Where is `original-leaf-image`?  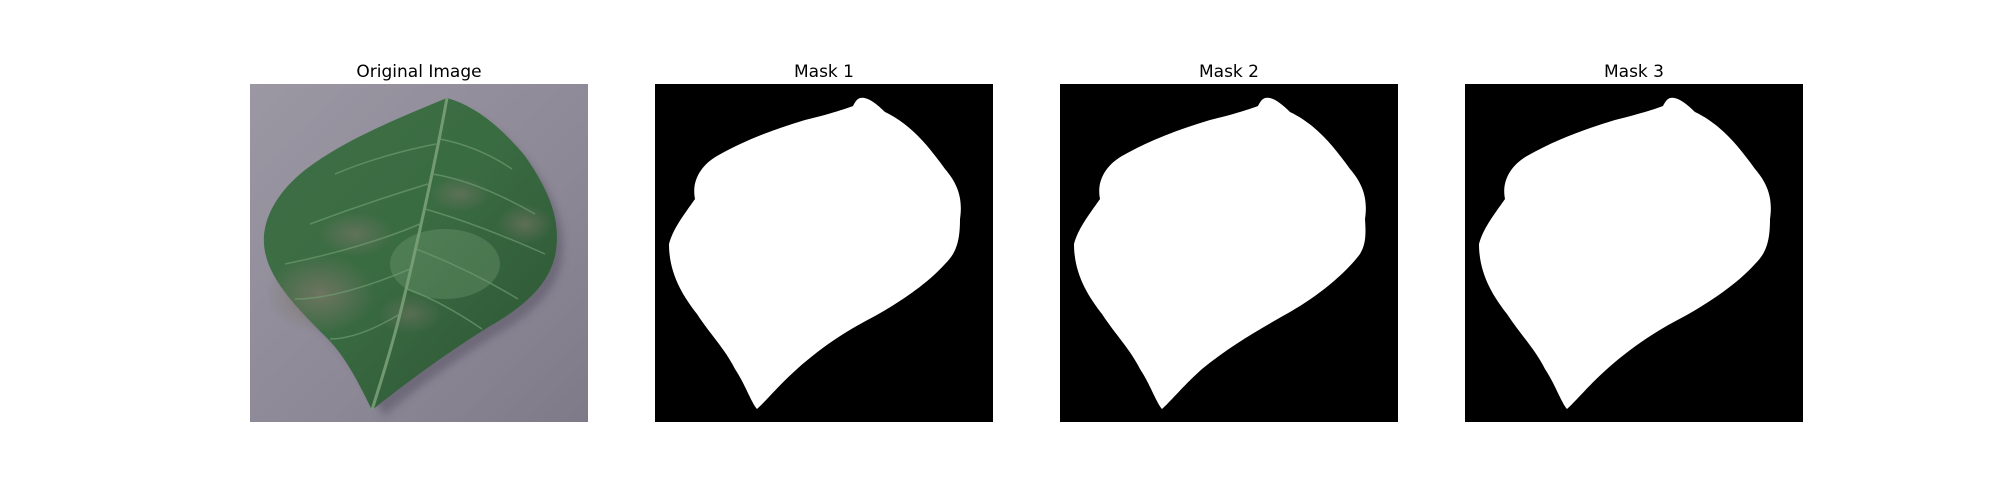
original-leaf-image is located at coordinates (419, 253).